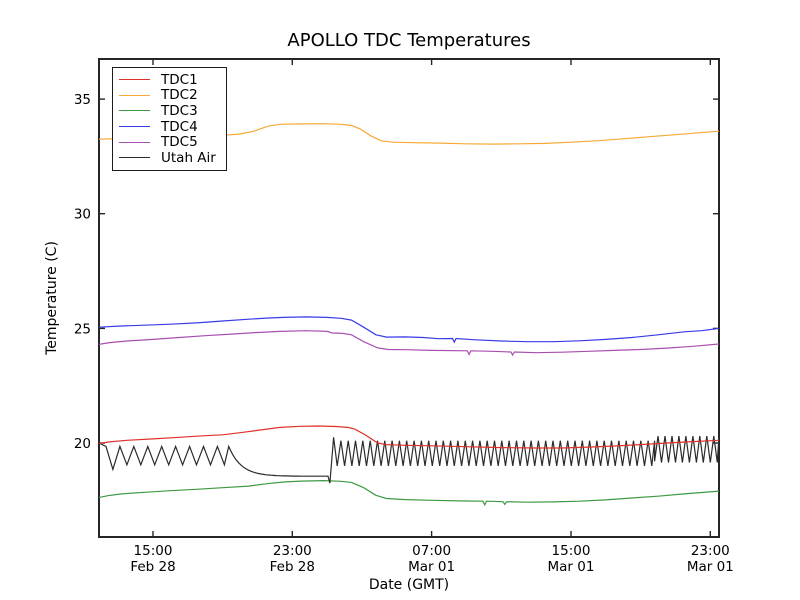  What do you see at coordinates (409, 493) in the screenshot?
I see `series-line-tdc3` at bounding box center [409, 493].